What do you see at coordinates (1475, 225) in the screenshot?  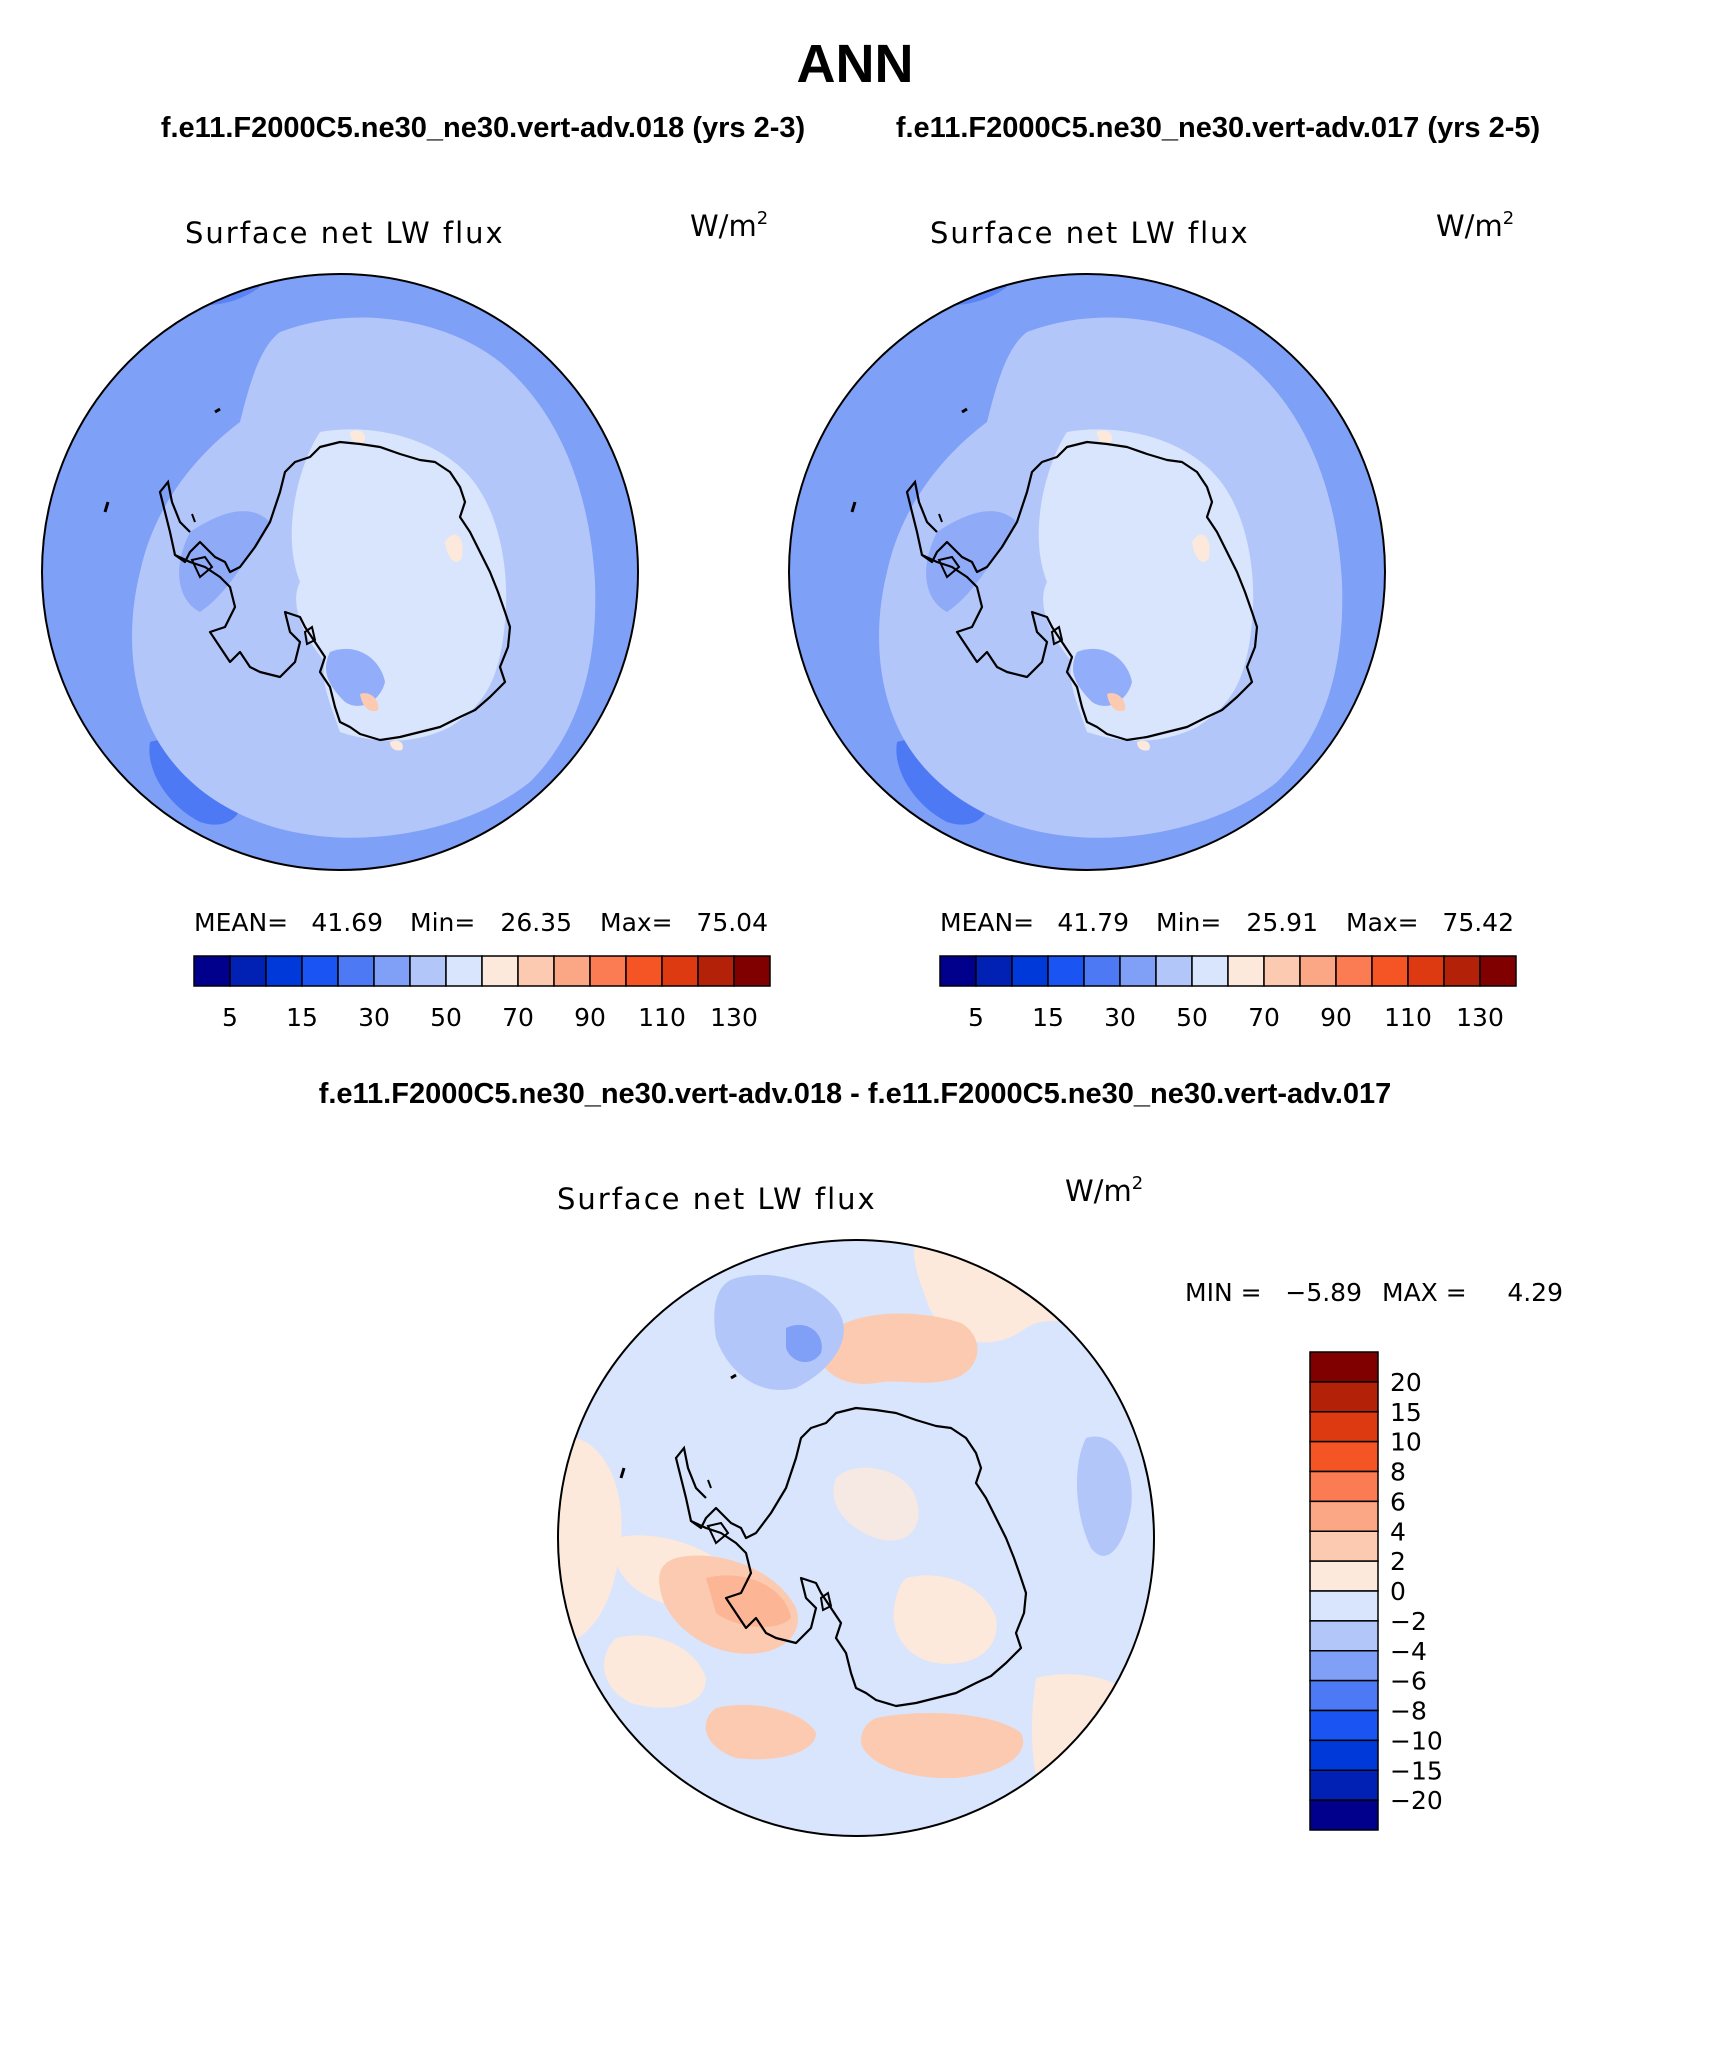 I see `panel-right-units: W/m2` at bounding box center [1475, 225].